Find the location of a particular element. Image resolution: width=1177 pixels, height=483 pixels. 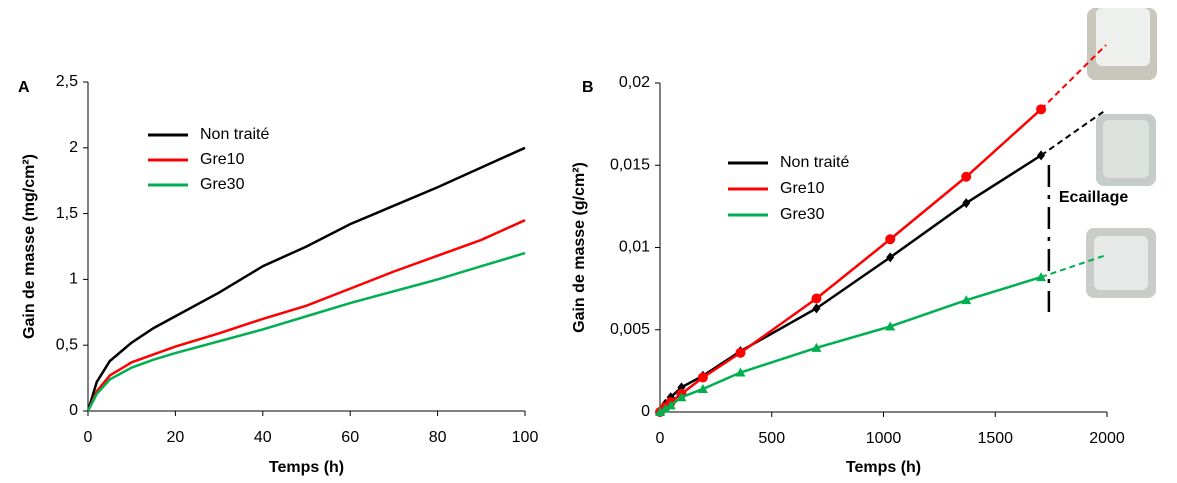

y-tick-label: 0,02 is located at coordinates (634, 82).